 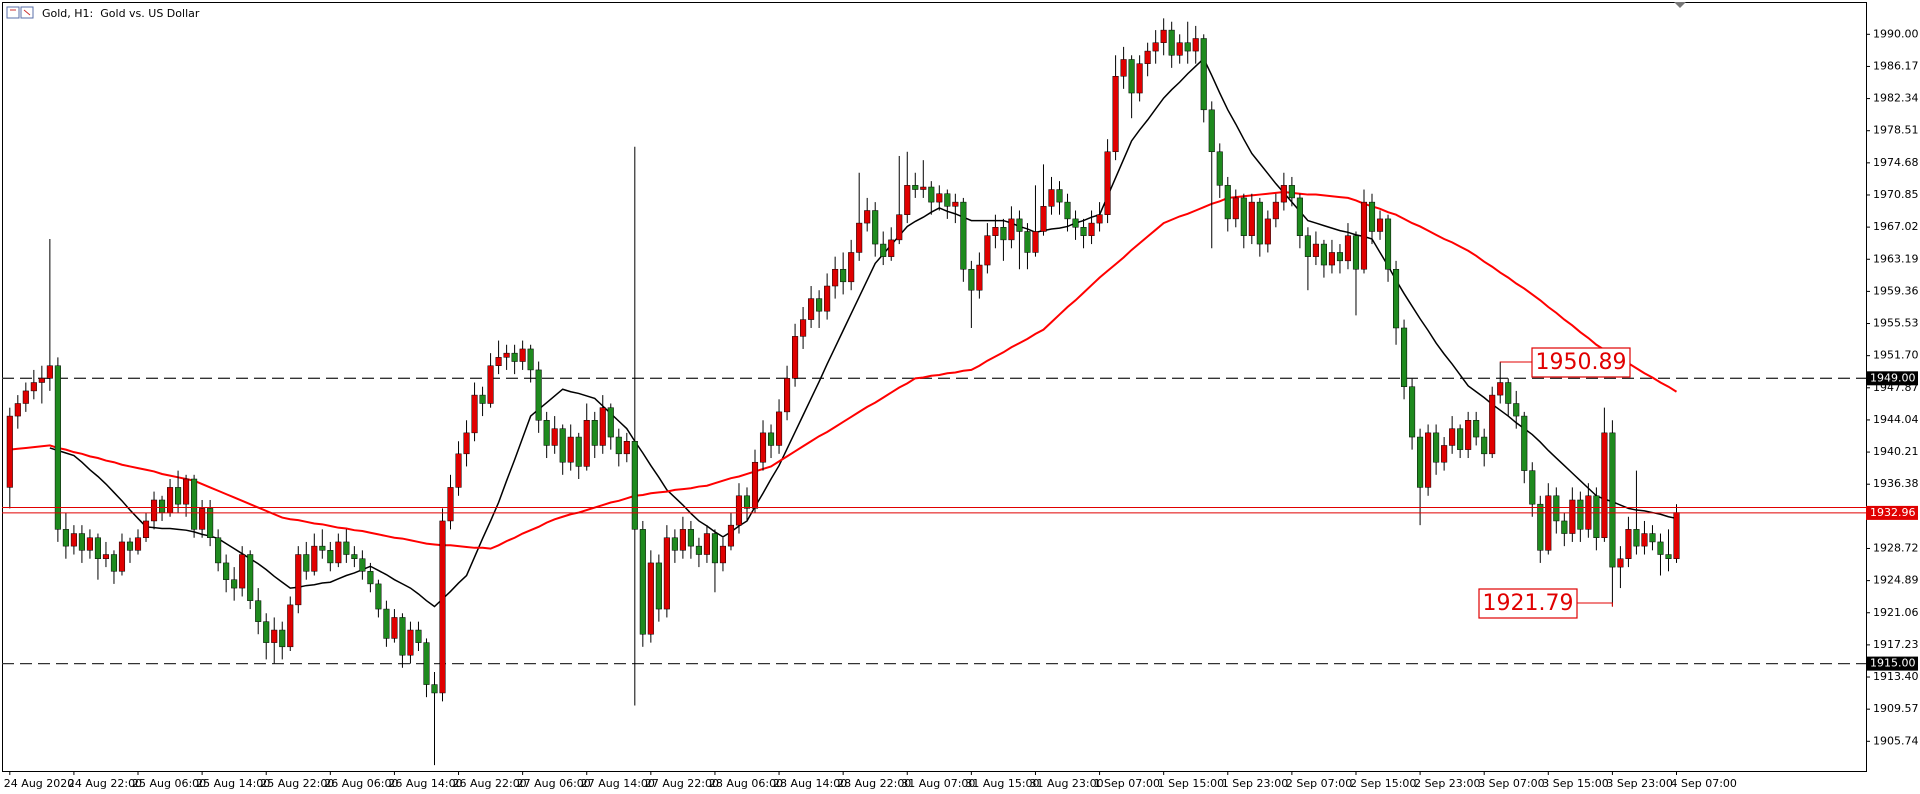 I want to click on x-tick-label: 3 Sep 23:00, so click(x=1639, y=783).